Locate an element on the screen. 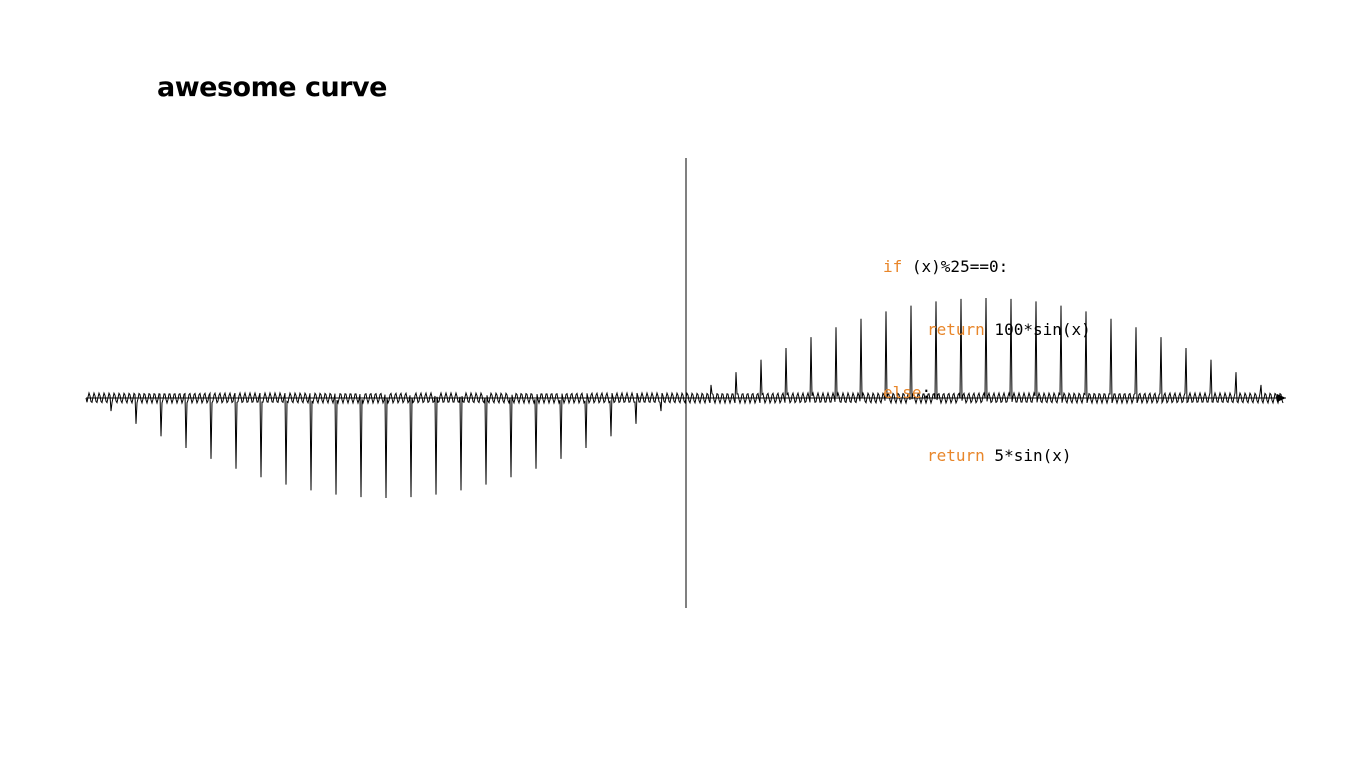 The width and height of the screenshot is (1366, 768). code-text: (x)%25==0: is located at coordinates (955, 266).